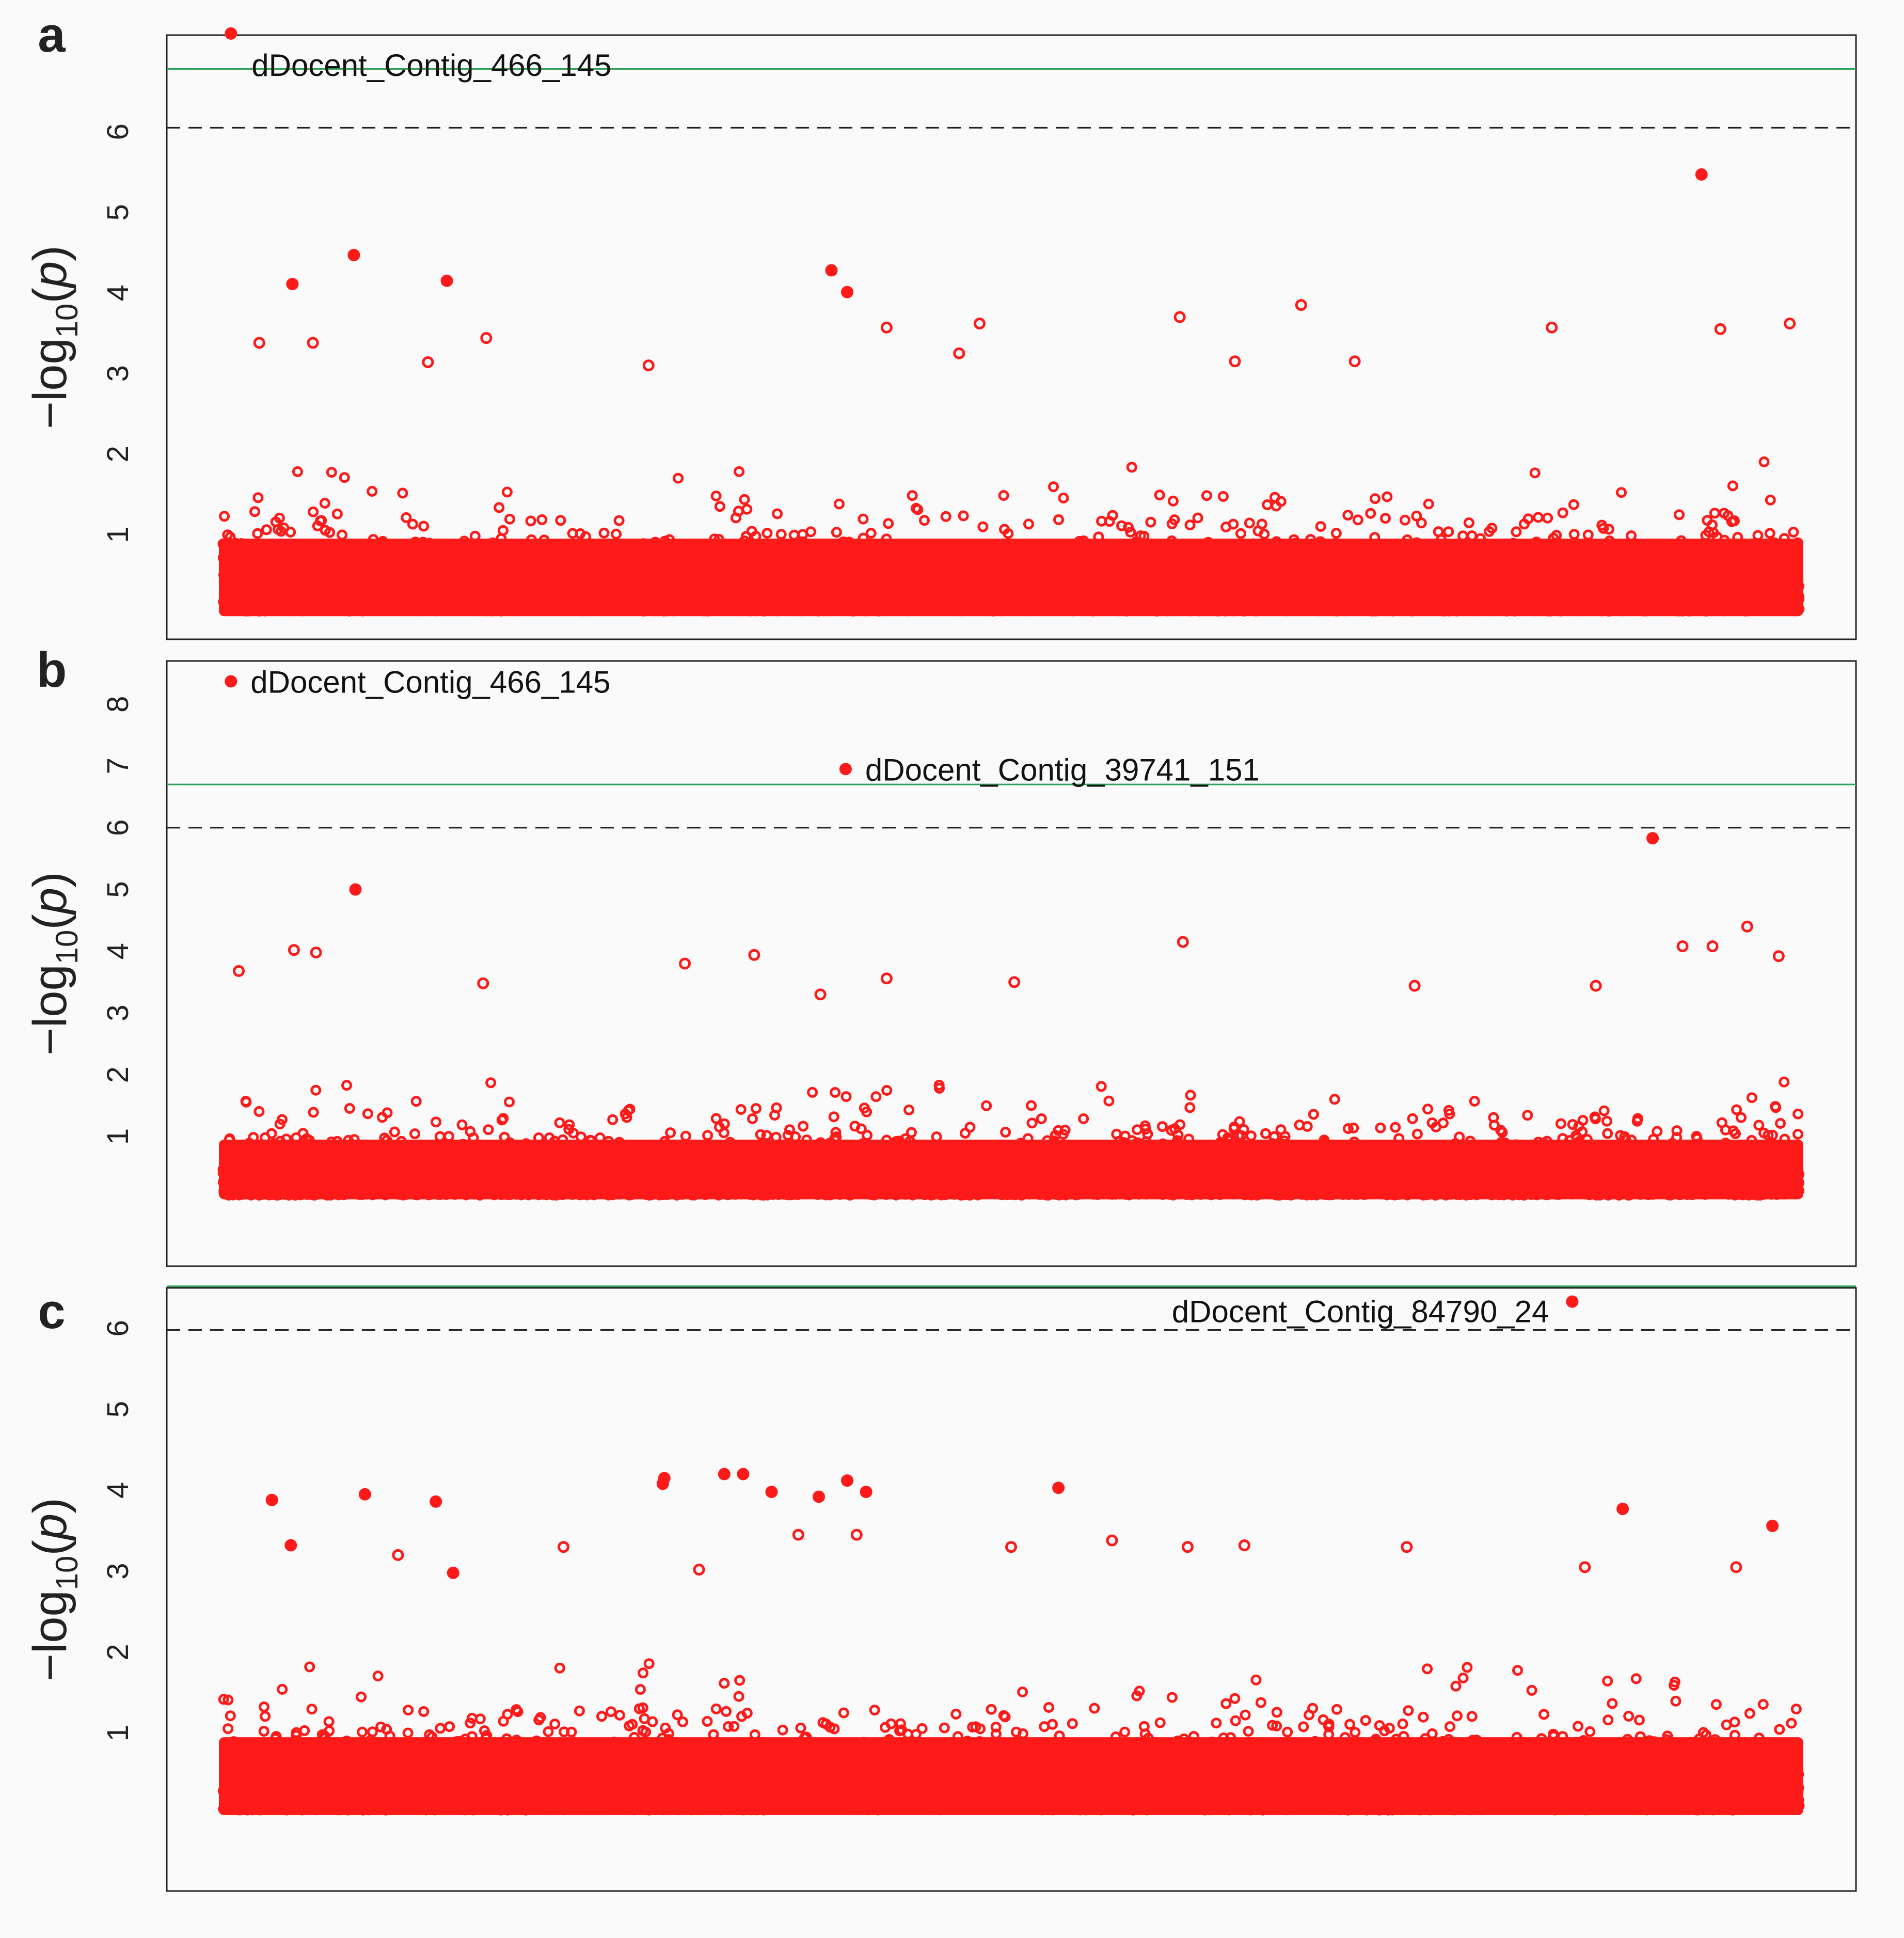  I want to click on panel-label: b, so click(52, 670).